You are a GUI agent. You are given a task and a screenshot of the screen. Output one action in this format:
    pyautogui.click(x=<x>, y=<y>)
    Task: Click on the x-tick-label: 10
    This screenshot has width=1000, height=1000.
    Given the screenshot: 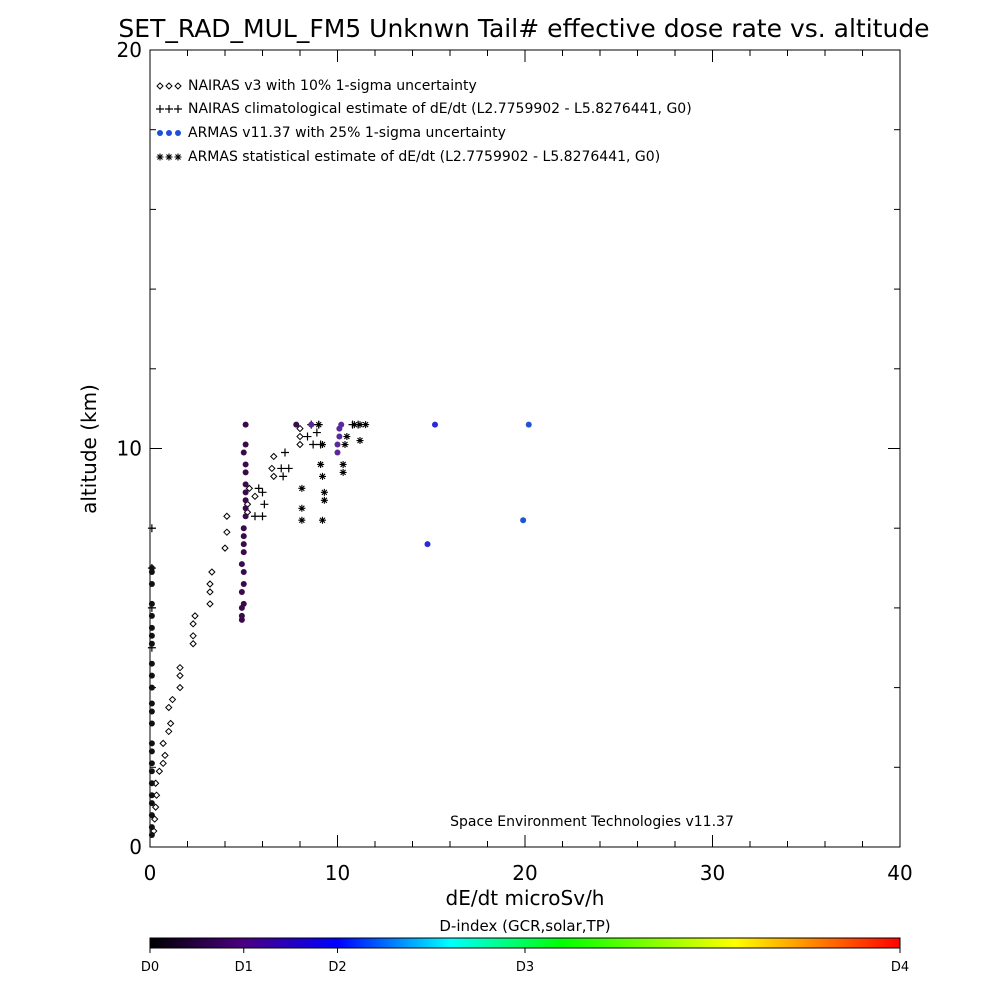 What is the action you would take?
    pyautogui.click(x=337, y=873)
    